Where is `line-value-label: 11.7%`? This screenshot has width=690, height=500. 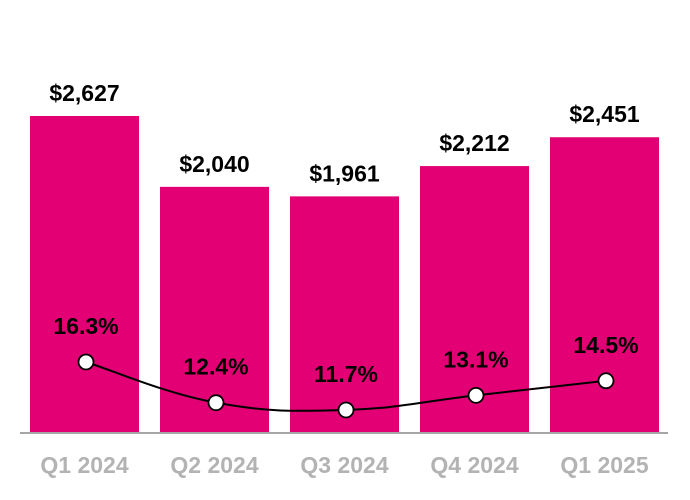
line-value-label: 11.7% is located at coordinates (346, 374).